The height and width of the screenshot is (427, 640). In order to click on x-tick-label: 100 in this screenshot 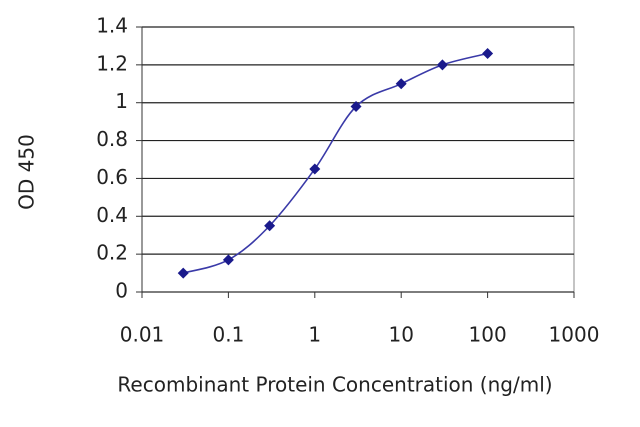, I will do `click(488, 335)`.